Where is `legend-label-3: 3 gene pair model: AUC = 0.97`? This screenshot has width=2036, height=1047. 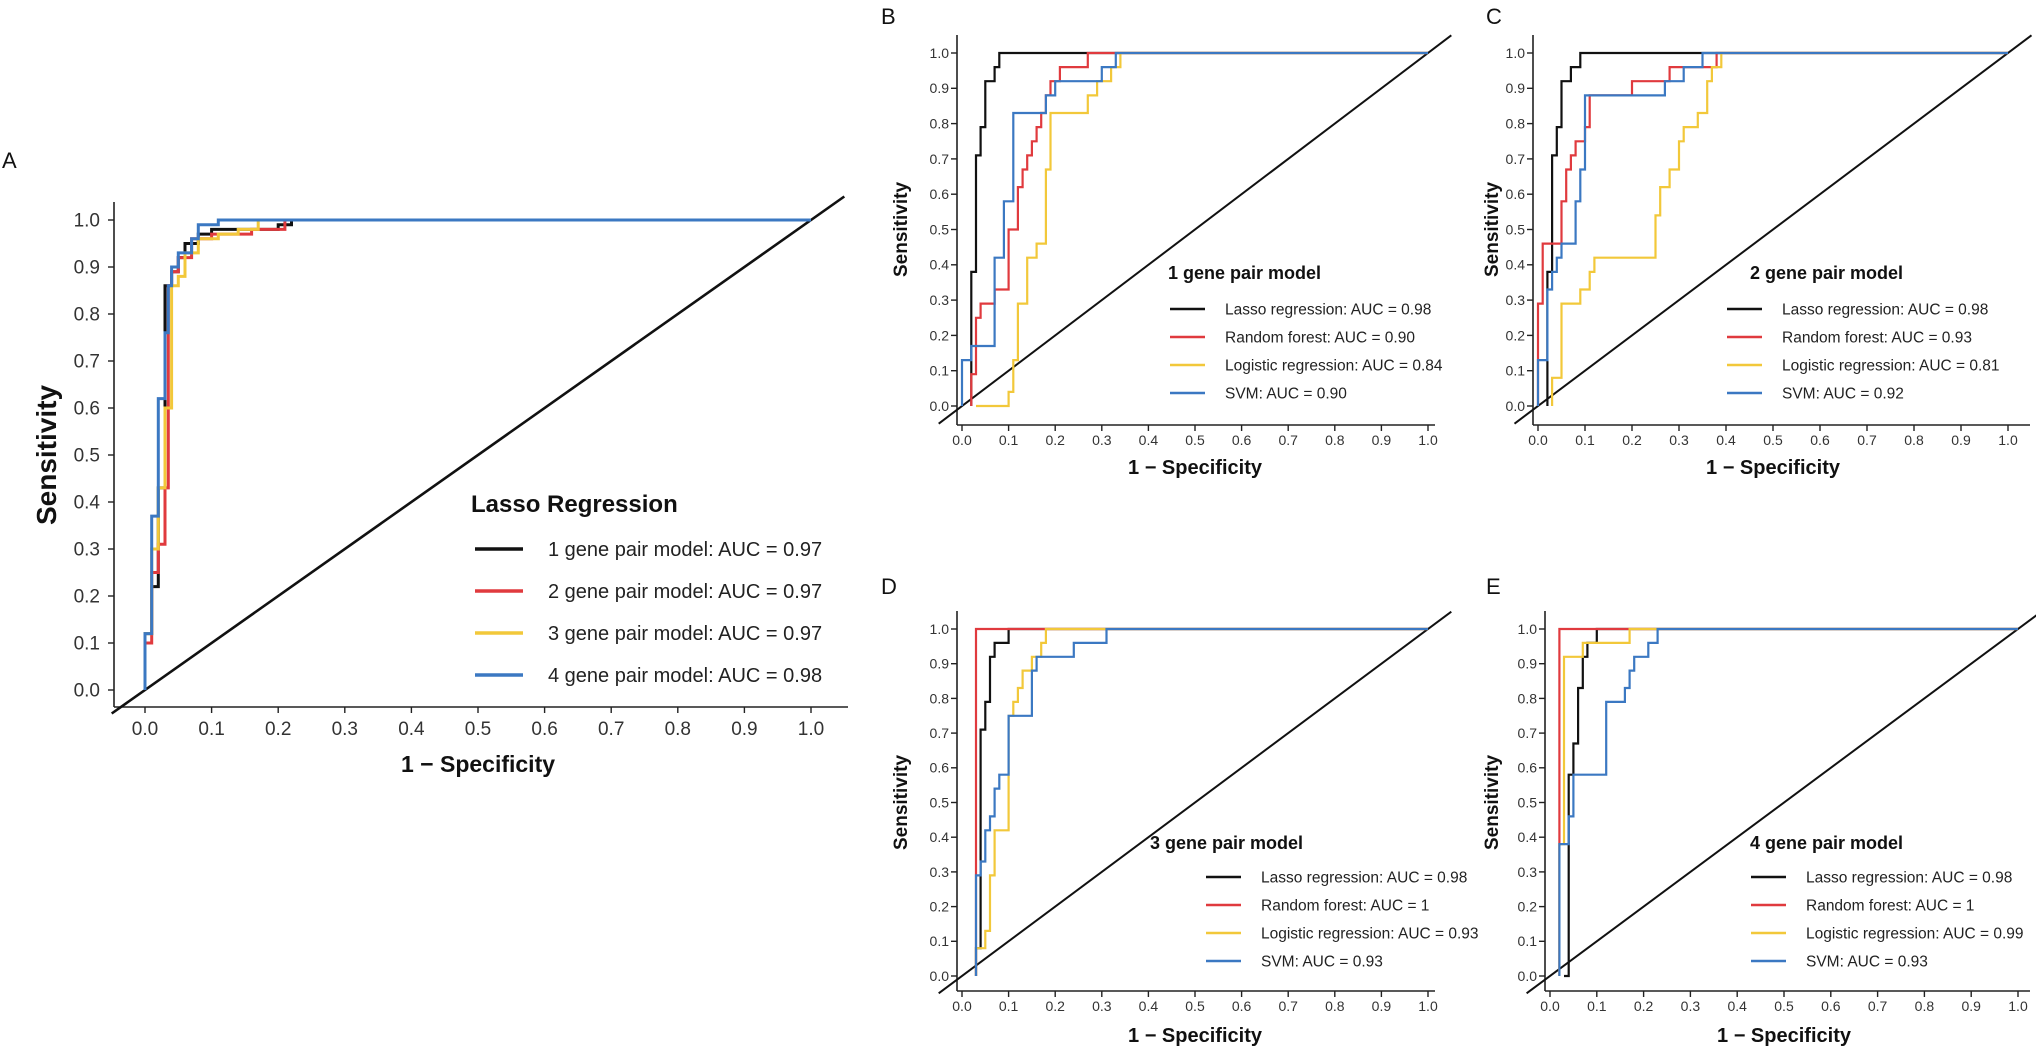 legend-label-3: 3 gene pair model: AUC = 0.97 is located at coordinates (685, 634).